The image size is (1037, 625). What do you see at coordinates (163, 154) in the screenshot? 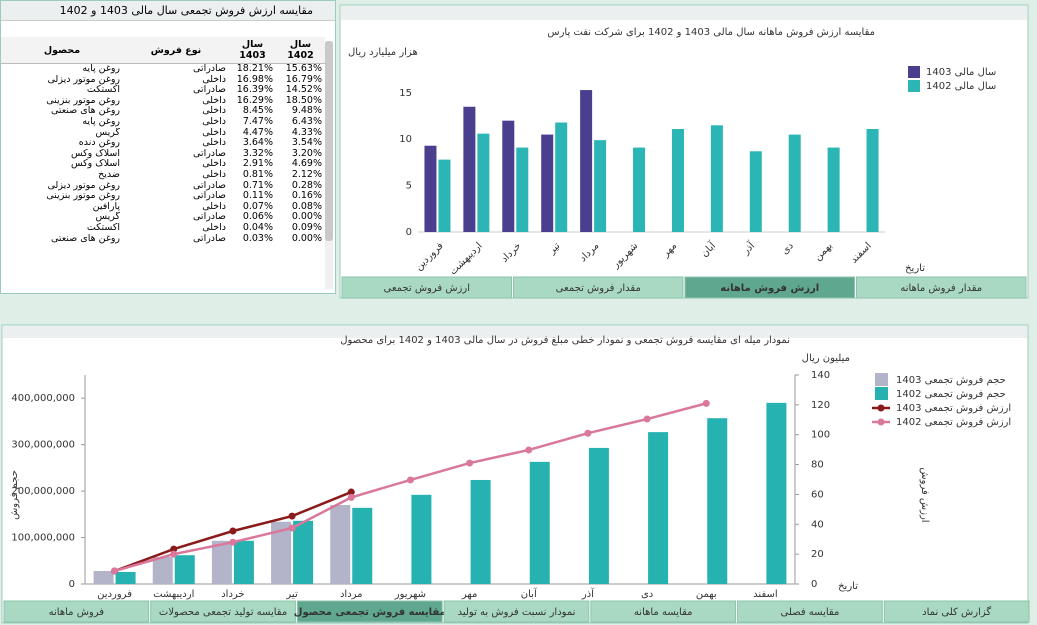
I see `table-row: اسلاک وکس صادراتی 3.32% 3.20%` at bounding box center [163, 154].